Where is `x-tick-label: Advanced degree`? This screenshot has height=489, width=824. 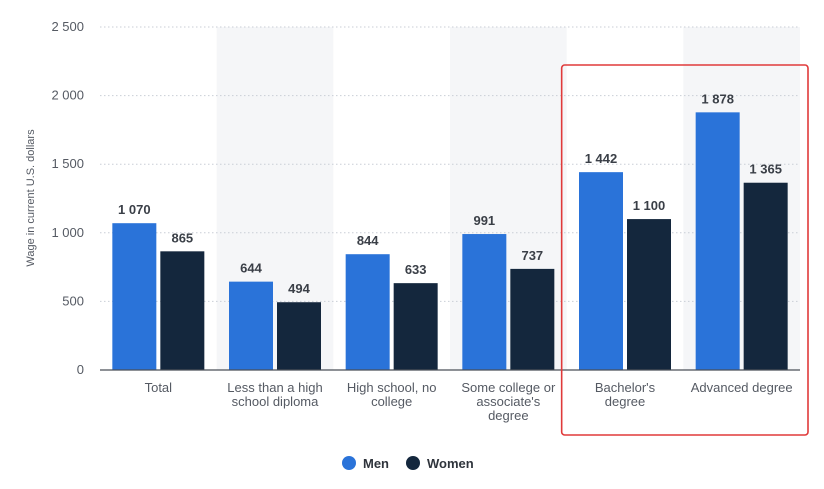
x-tick-label: Advanced degree is located at coordinates (742, 387).